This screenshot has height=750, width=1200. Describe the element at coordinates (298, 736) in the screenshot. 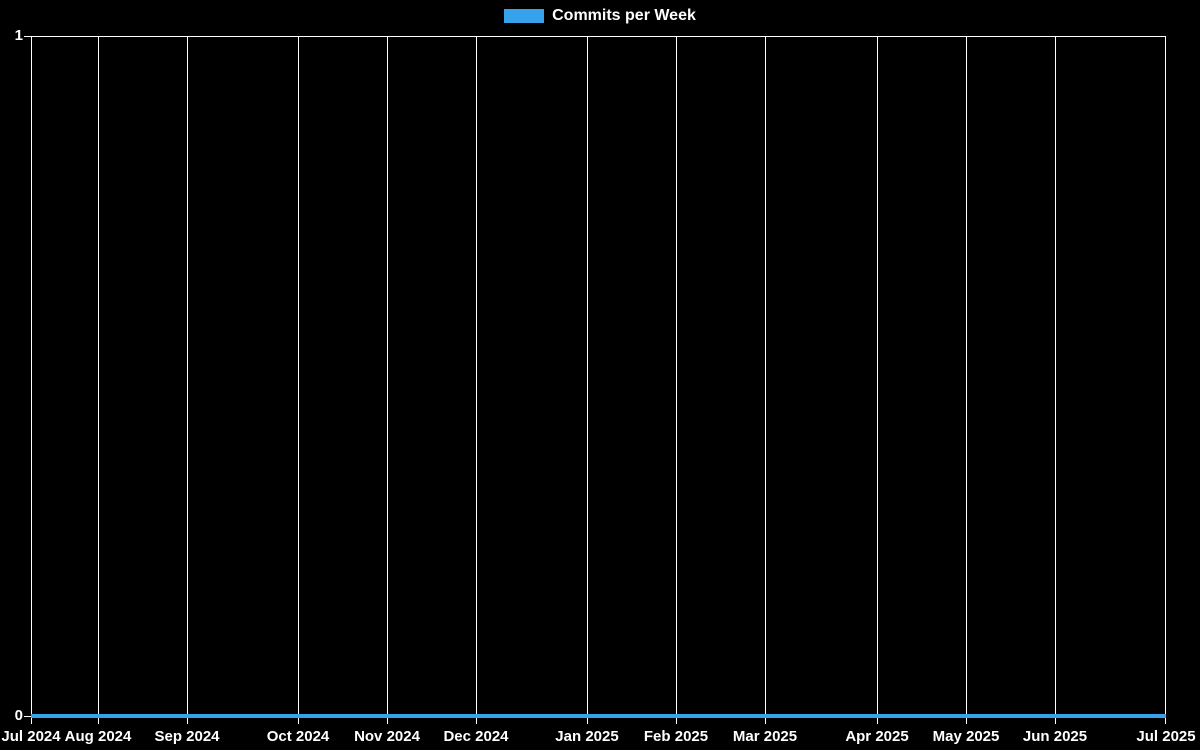

I see `x-tick-label: Oct 2024` at that location.